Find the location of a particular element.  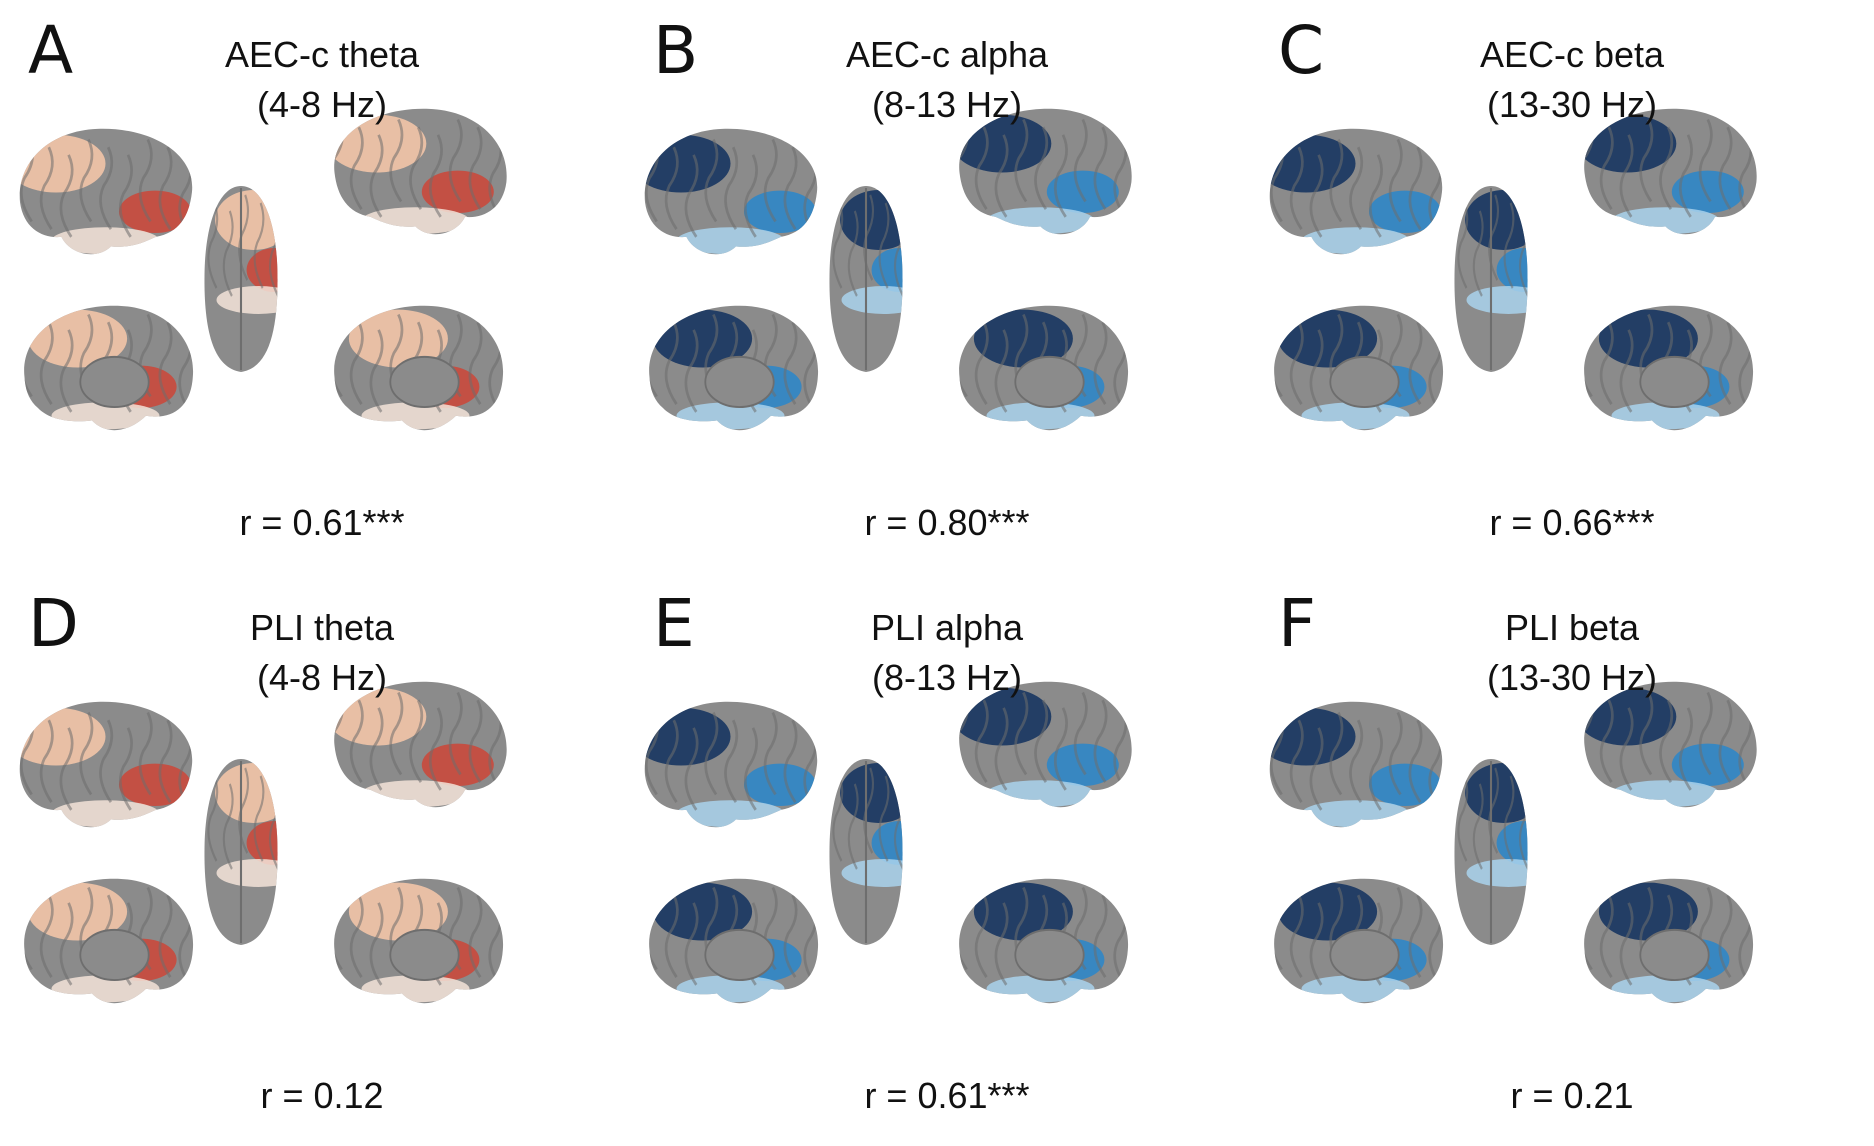

panel-title: AEC-c beta is located at coordinates (1572, 54).